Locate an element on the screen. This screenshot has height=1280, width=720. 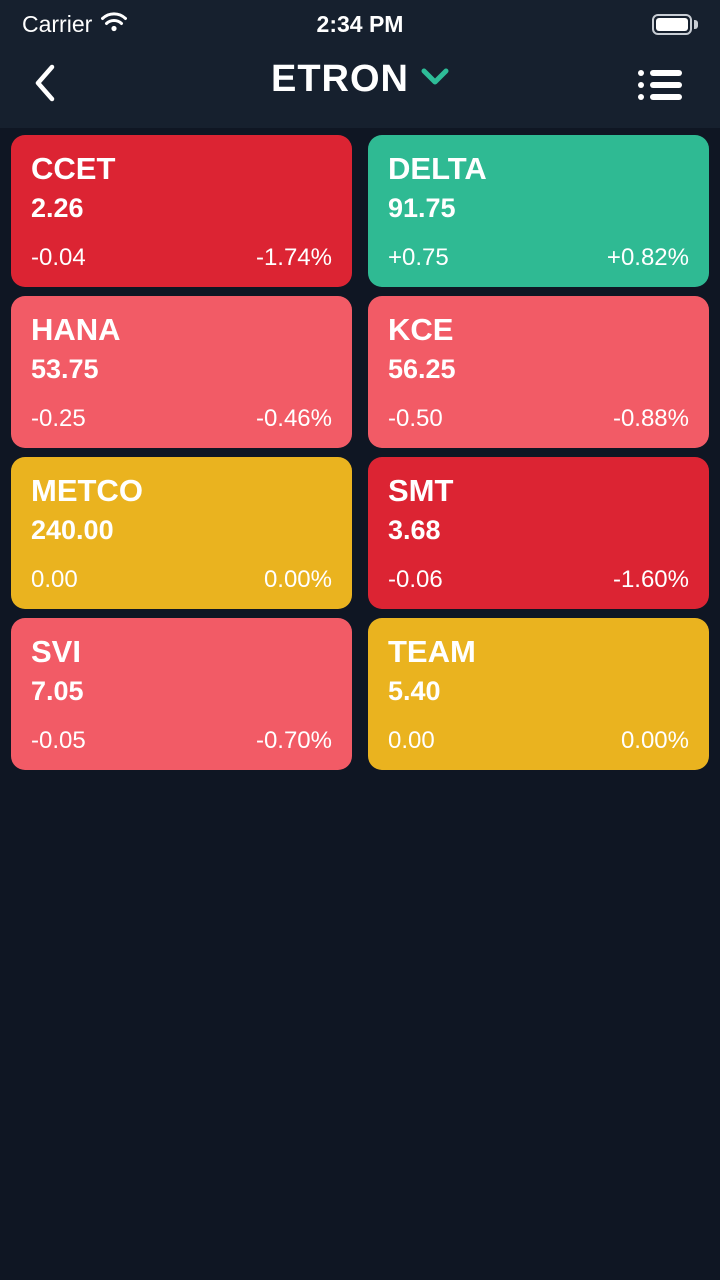
stock-tile-delta: DELTA 91.75 +0.75 +0.82% is located at coordinates (538, 211).